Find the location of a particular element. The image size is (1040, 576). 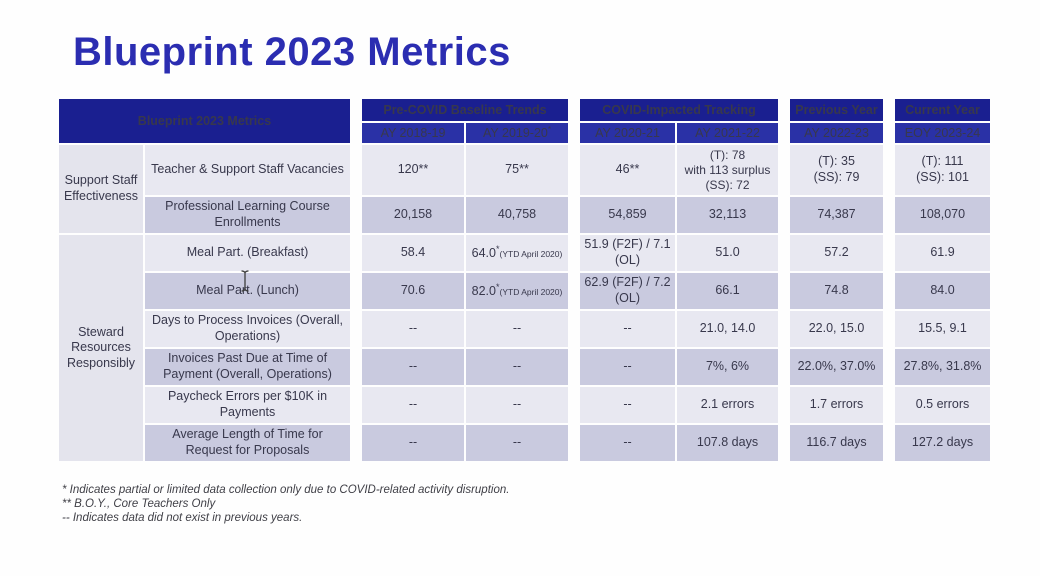

metric-name-cell: Meal Part. (Lunch) is located at coordinates (247, 291).